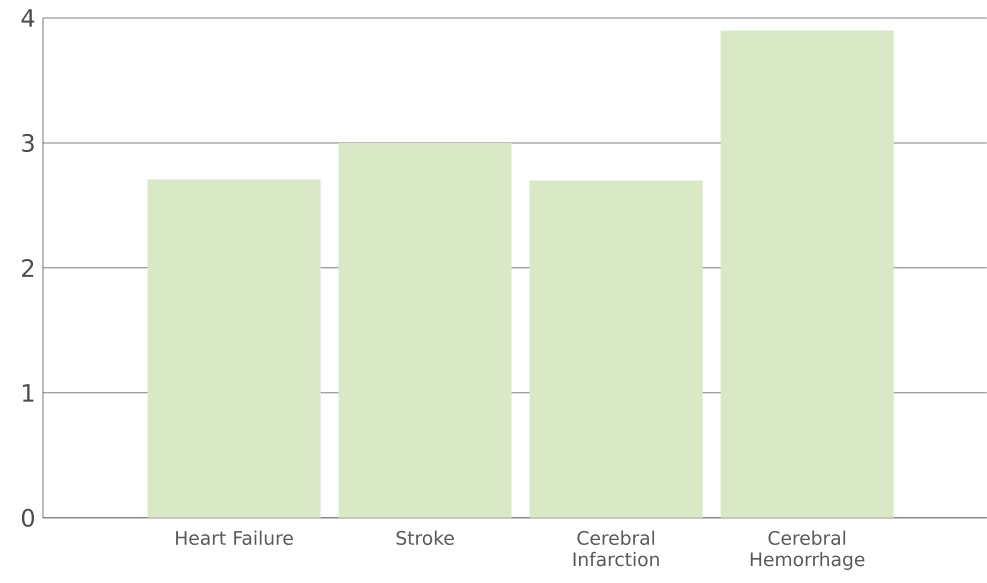 Image resolution: width=987 pixels, height=583 pixels. What do you see at coordinates (234, 538) in the screenshot?
I see `x-tick-label: Heart Failure` at bounding box center [234, 538].